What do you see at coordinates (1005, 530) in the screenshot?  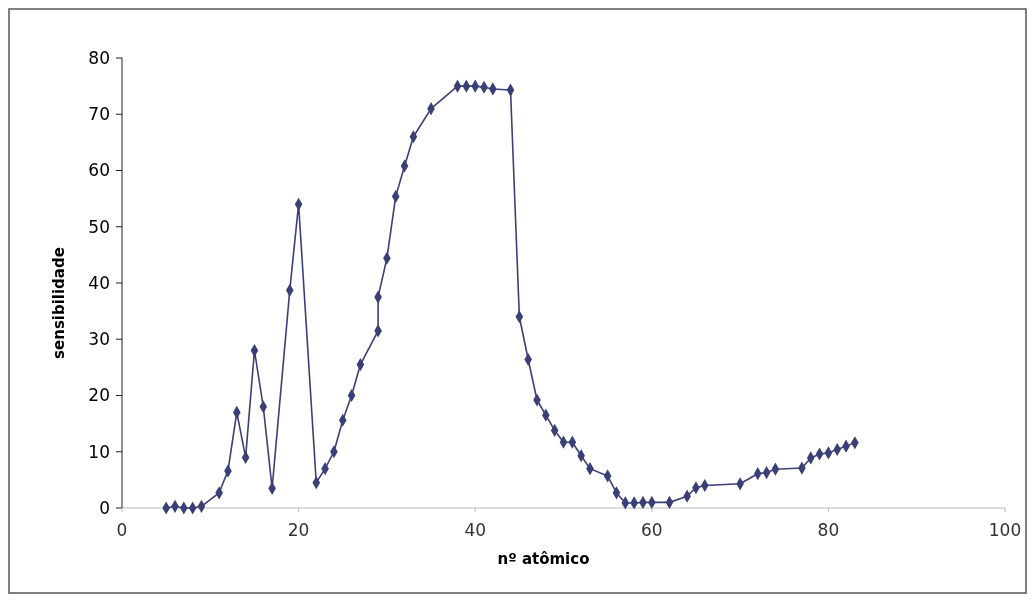 I see `x-tick-label: 100` at bounding box center [1005, 530].